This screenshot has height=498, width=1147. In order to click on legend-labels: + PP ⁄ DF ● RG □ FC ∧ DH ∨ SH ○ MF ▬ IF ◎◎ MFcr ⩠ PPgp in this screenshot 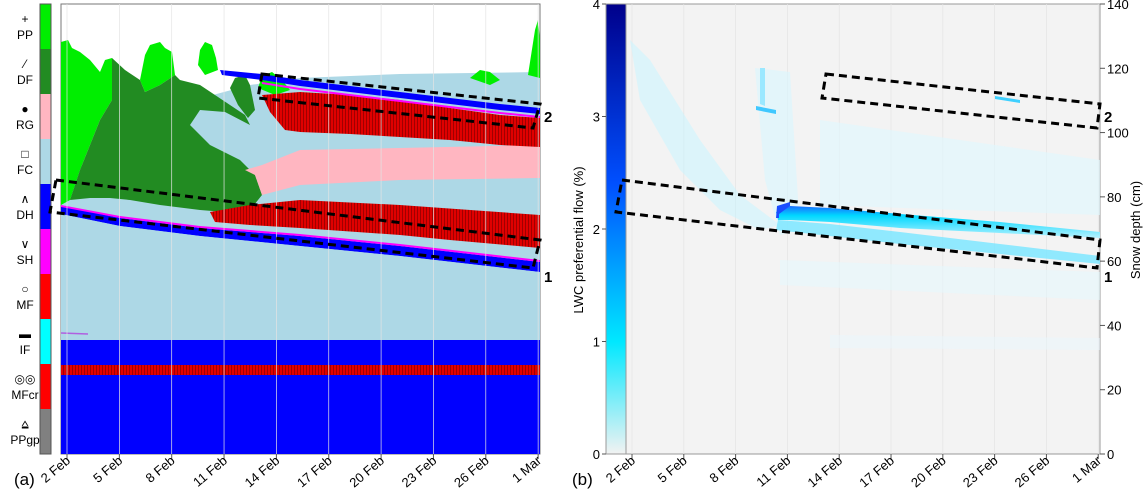, I will do `click(25, 229)`.